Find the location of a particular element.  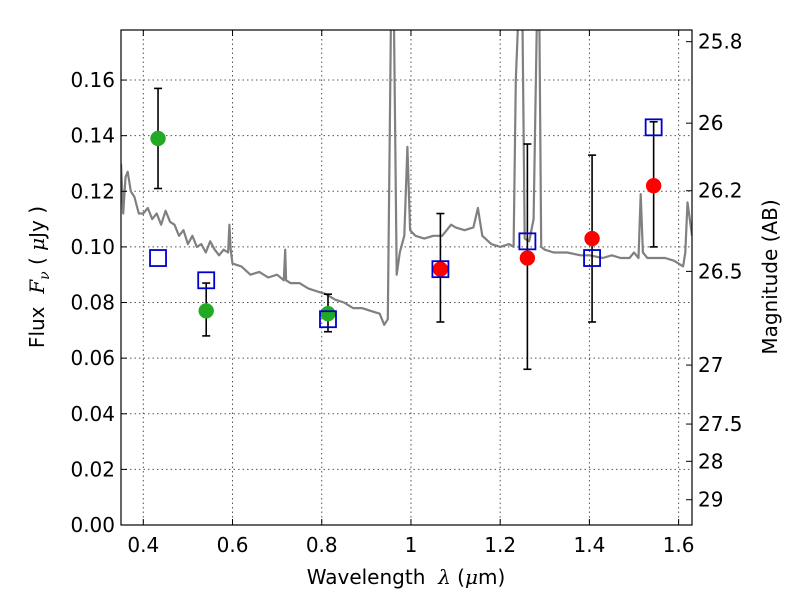

y2-tick-label: 25.8 is located at coordinates (720, 42).